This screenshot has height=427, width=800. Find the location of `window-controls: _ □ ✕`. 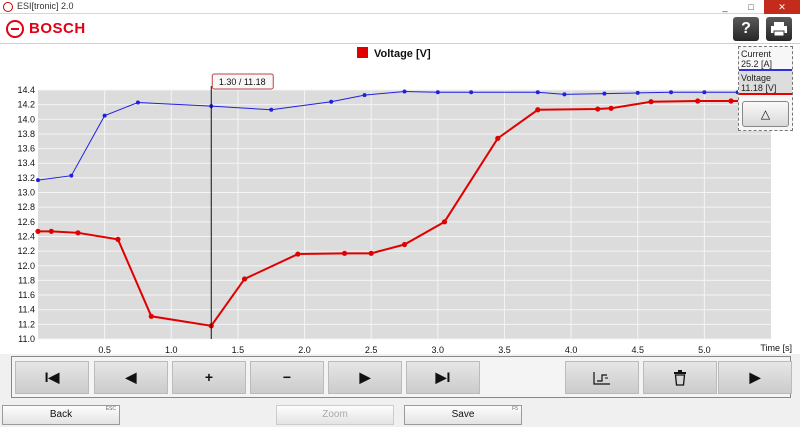

window-controls: _ □ ✕ is located at coordinates (756, 7).